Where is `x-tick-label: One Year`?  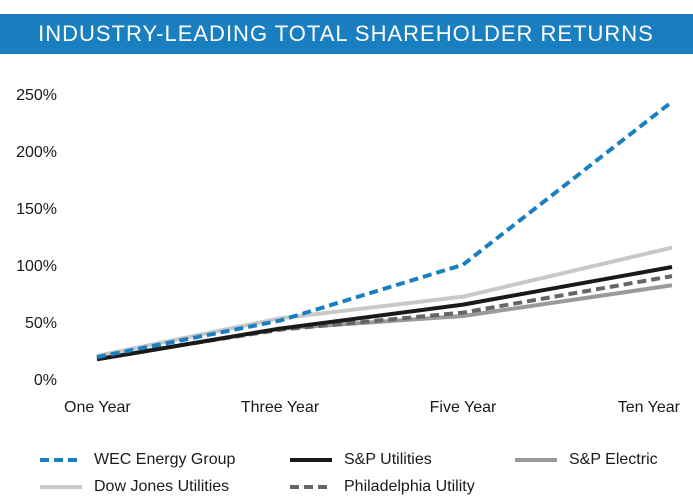 x-tick-label: One Year is located at coordinates (97, 407).